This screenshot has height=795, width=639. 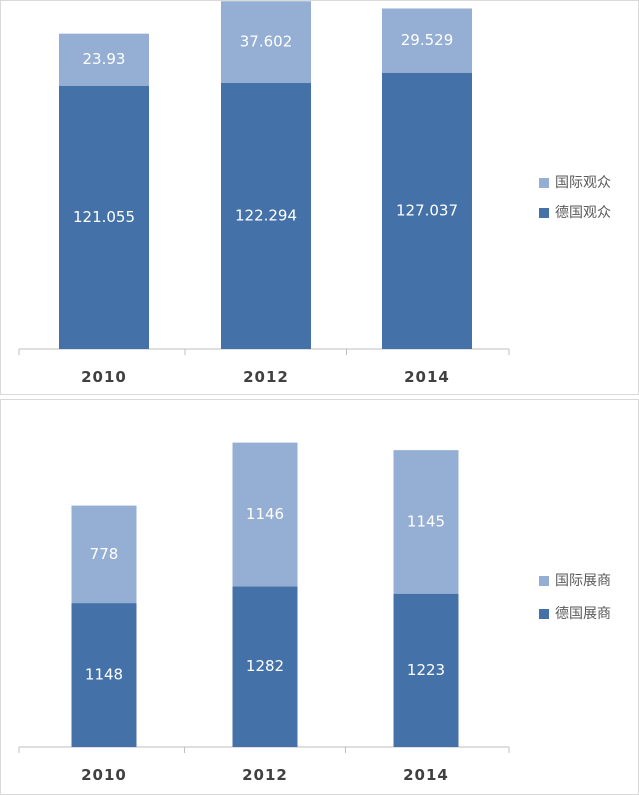 I want to click on data-label: 37.602, so click(x=266, y=42).